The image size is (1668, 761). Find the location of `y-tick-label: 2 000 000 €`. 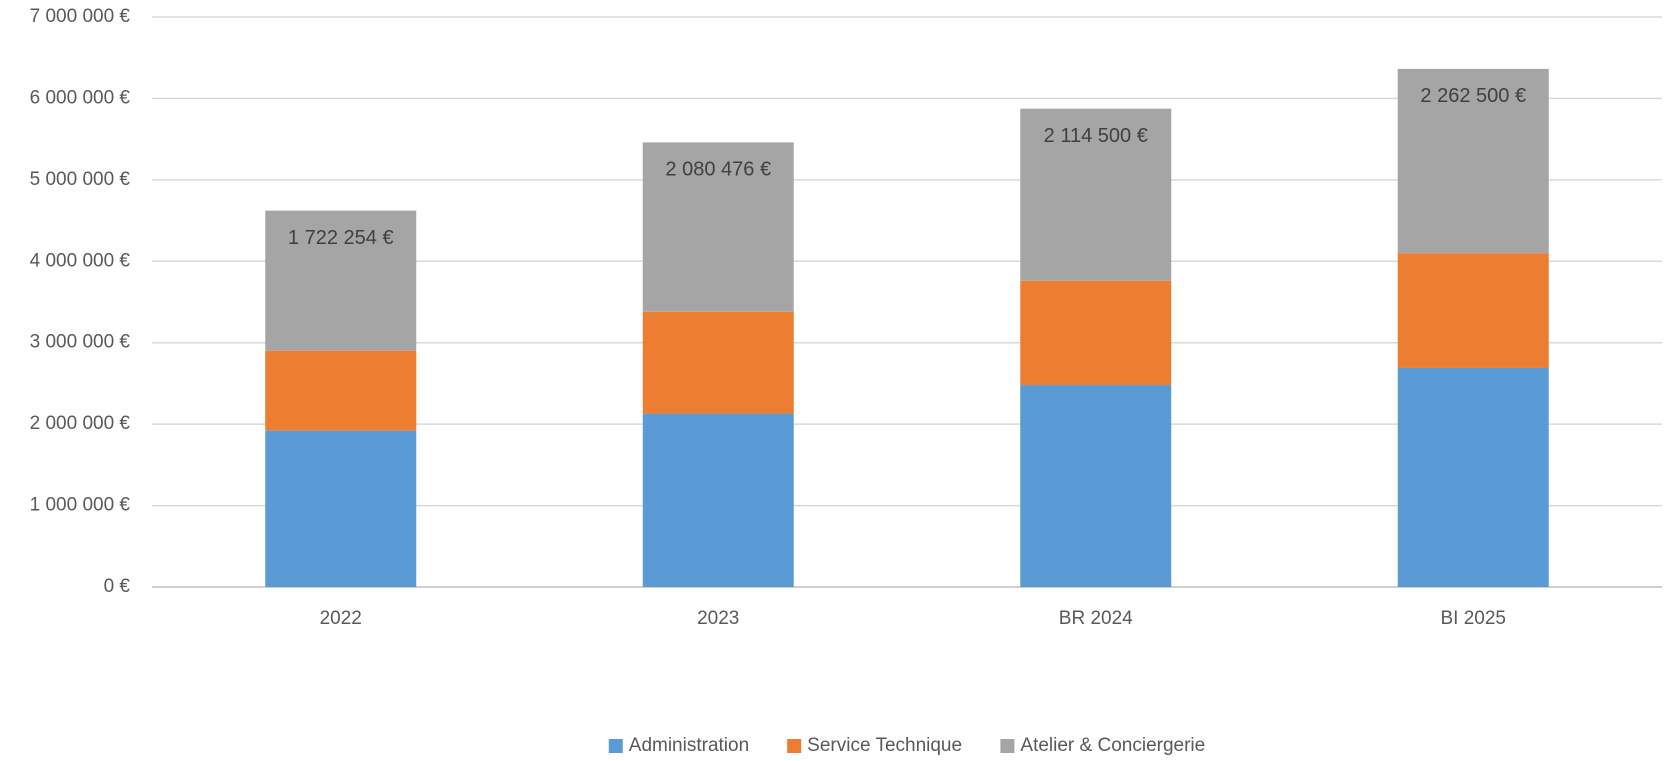

y-tick-label: 2 000 000 € is located at coordinates (80, 423).